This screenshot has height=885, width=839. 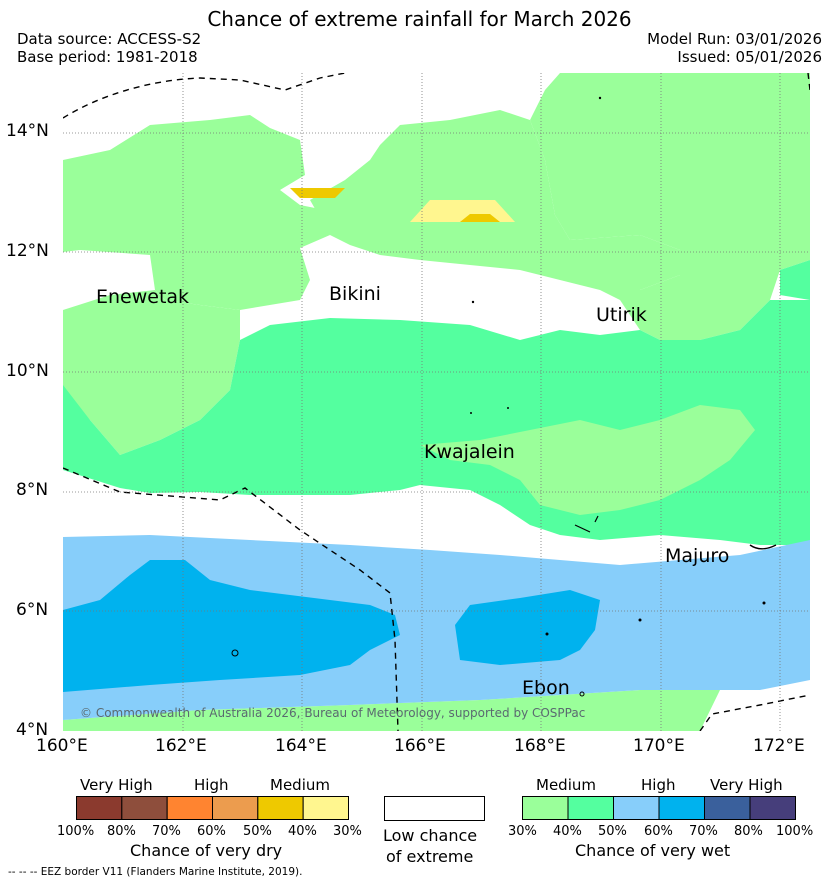 What do you see at coordinates (32, 730) in the screenshot?
I see `lat-label: 4°N` at bounding box center [32, 730].